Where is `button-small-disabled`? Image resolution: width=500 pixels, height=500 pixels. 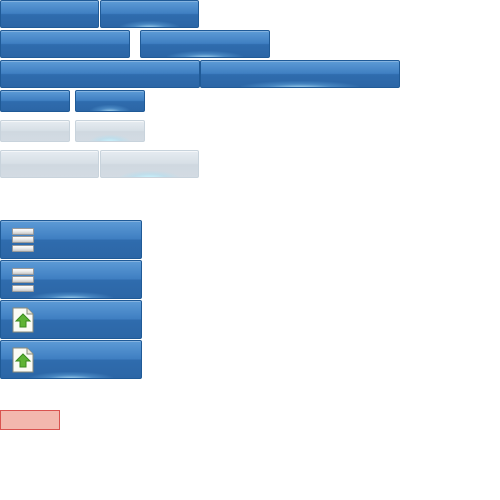
button-small-disabled is located at coordinates (35, 131).